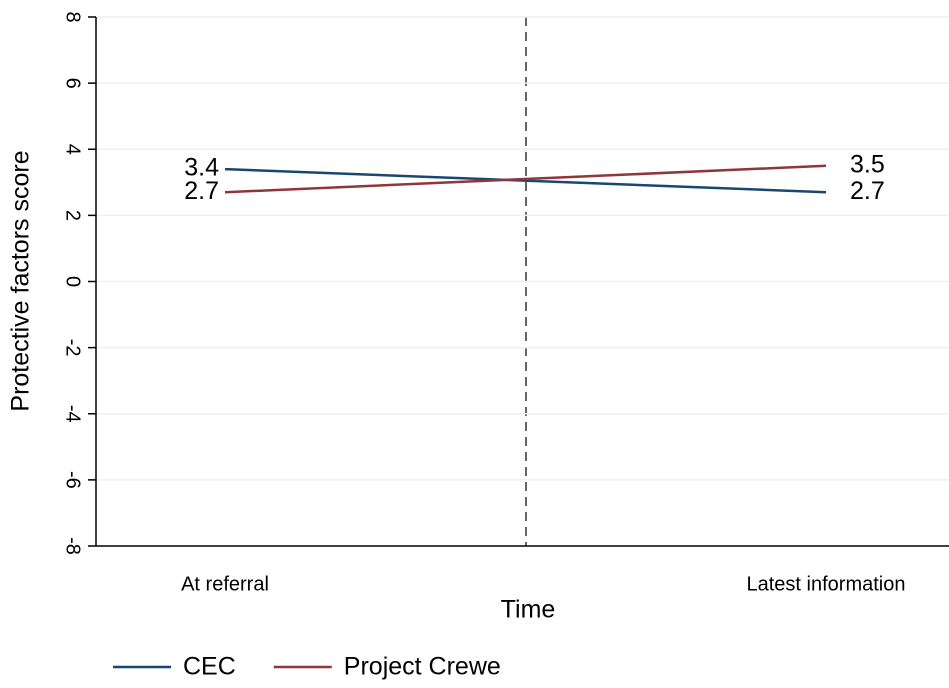 This screenshot has height=688, width=949. What do you see at coordinates (73, 149) in the screenshot?
I see `y-tick-label: 4` at bounding box center [73, 149].